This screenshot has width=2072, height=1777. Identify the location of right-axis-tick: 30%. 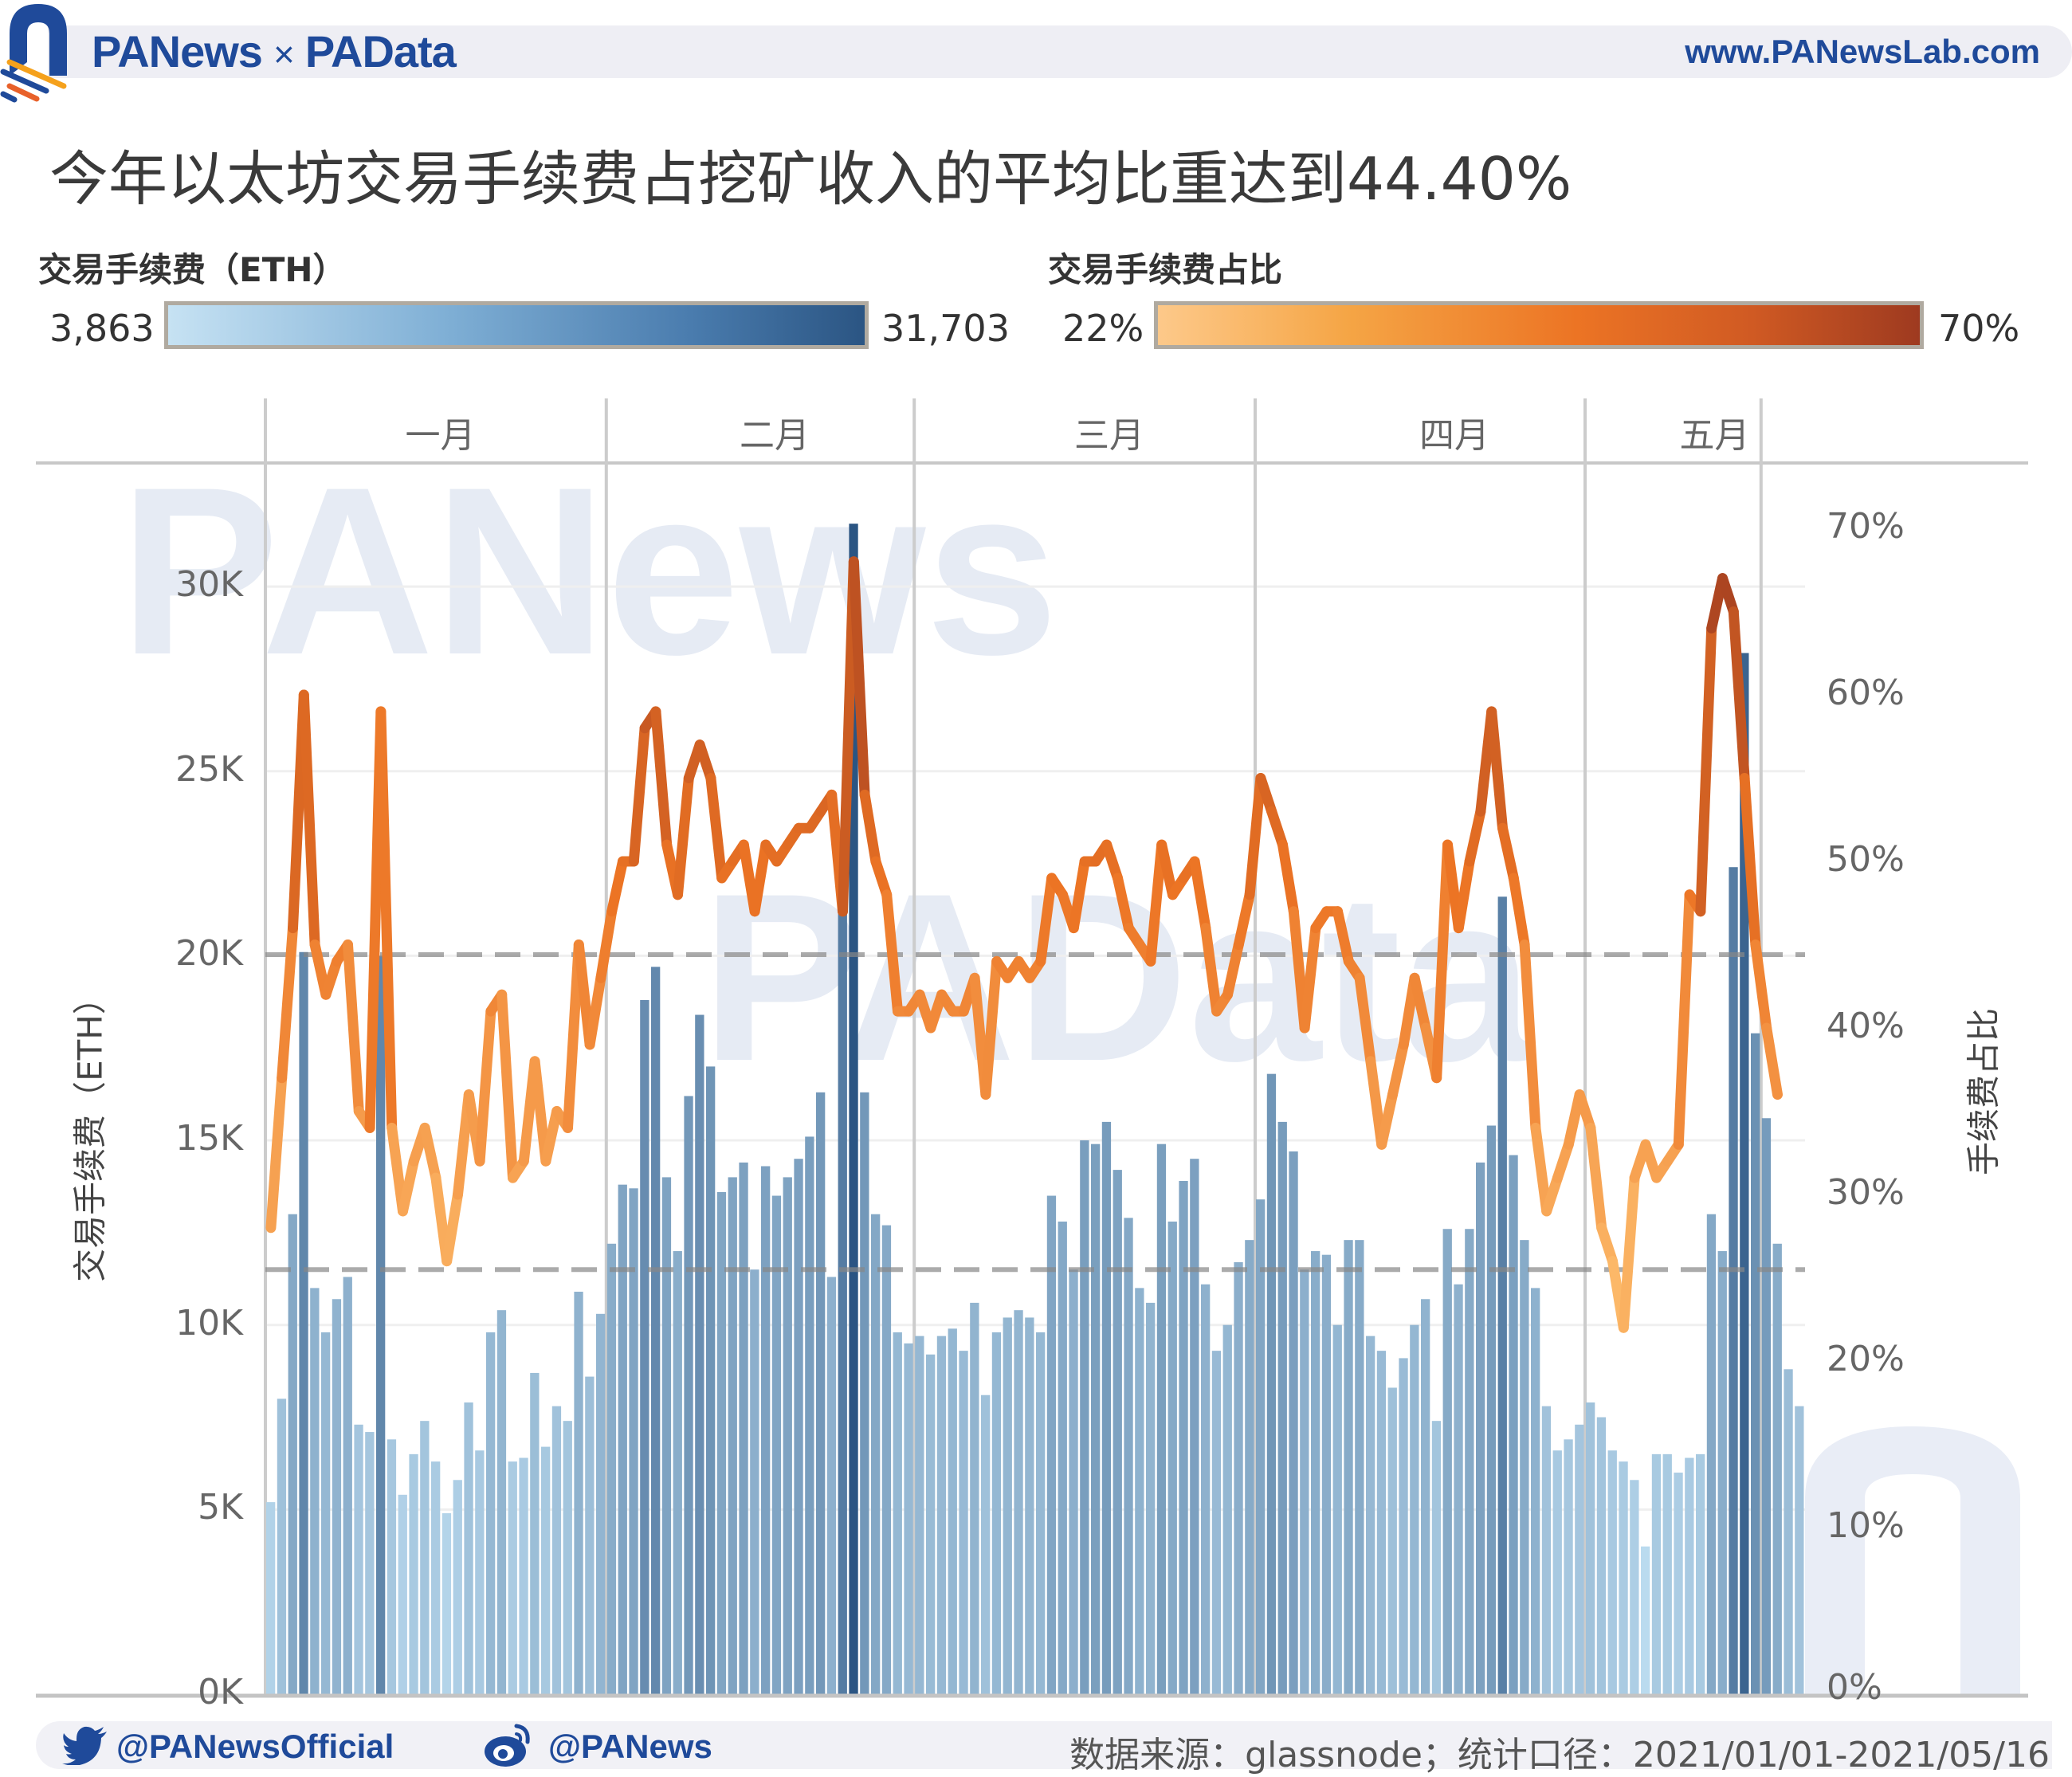
(1866, 1192).